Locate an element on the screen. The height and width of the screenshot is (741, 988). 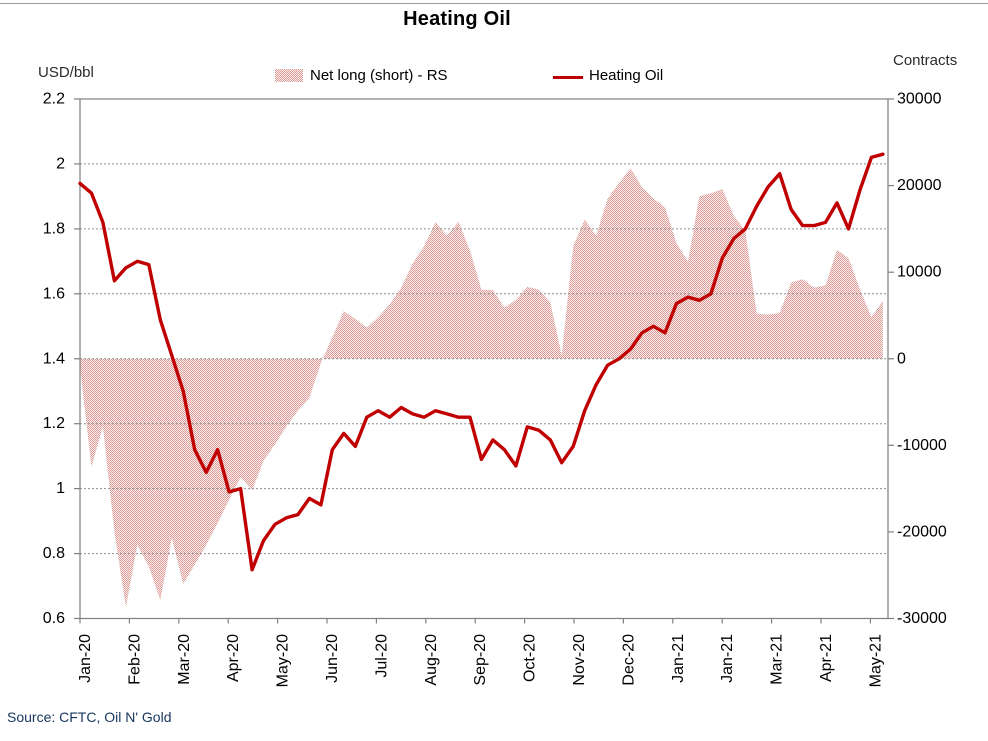
left-axis-tick-label: 0.8 is located at coordinates (54, 553).